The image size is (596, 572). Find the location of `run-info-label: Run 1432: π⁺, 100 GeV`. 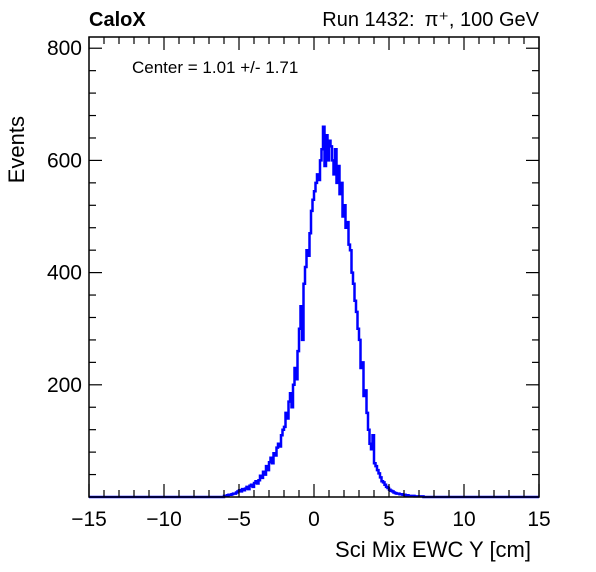

run-info-label: Run 1432: π⁺, 100 GeV is located at coordinates (430, 20).